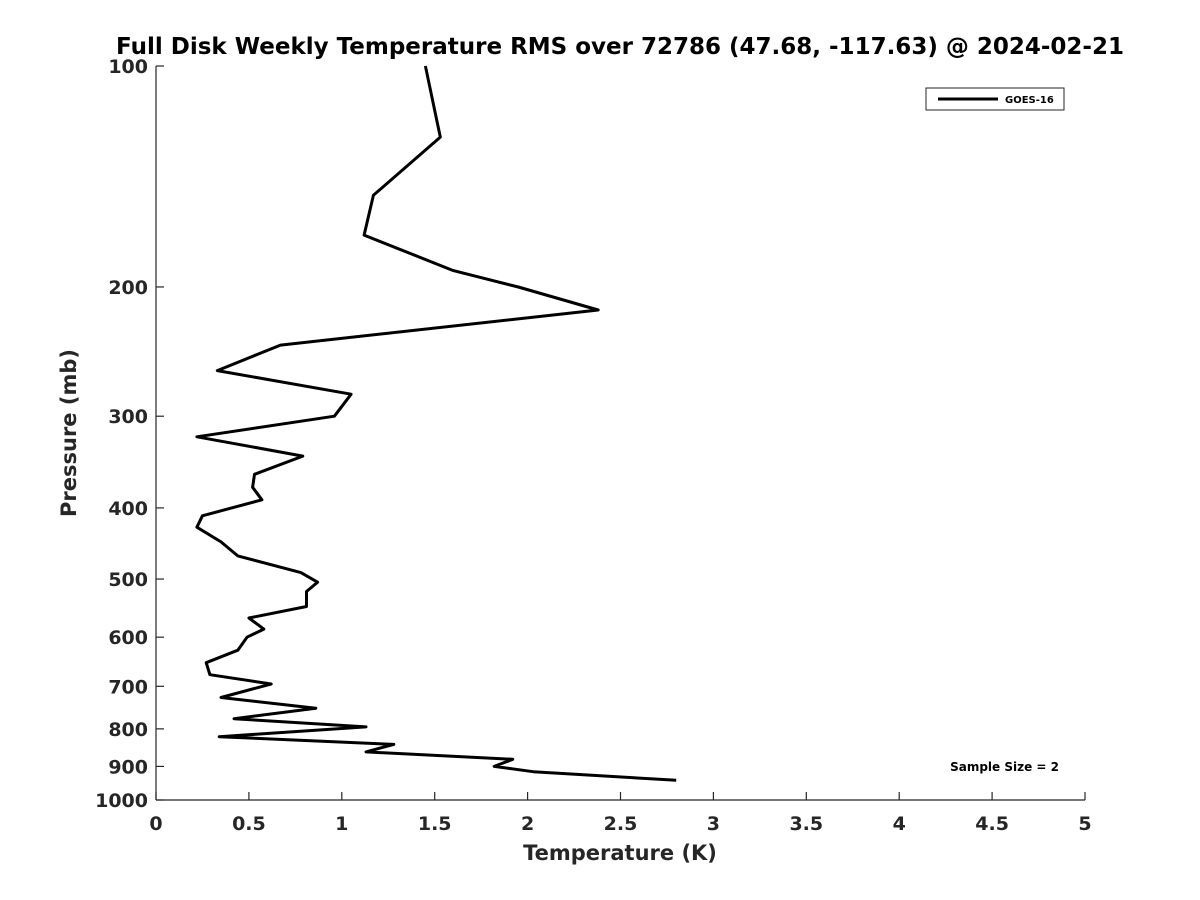  What do you see at coordinates (992, 824) in the screenshot?
I see `x-tick-label: 4.5` at bounding box center [992, 824].